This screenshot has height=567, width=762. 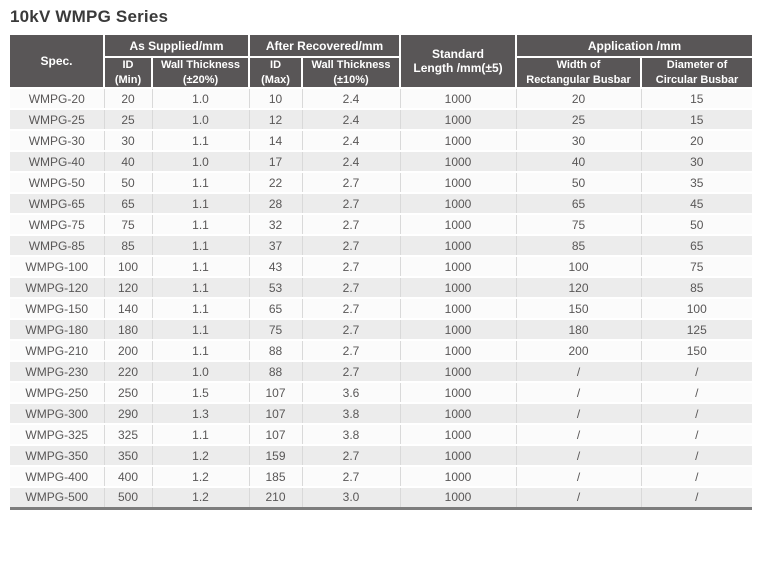 I want to click on table-row: WMPG-250 250 1.5 107 3.6 1000//, so click(x=381, y=393).